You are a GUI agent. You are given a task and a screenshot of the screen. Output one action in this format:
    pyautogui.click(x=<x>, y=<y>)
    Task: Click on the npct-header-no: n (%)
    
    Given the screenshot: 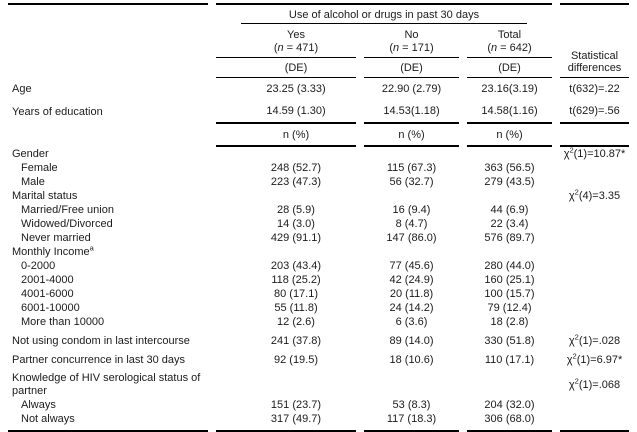 What is the action you would take?
    pyautogui.click(x=411, y=135)
    